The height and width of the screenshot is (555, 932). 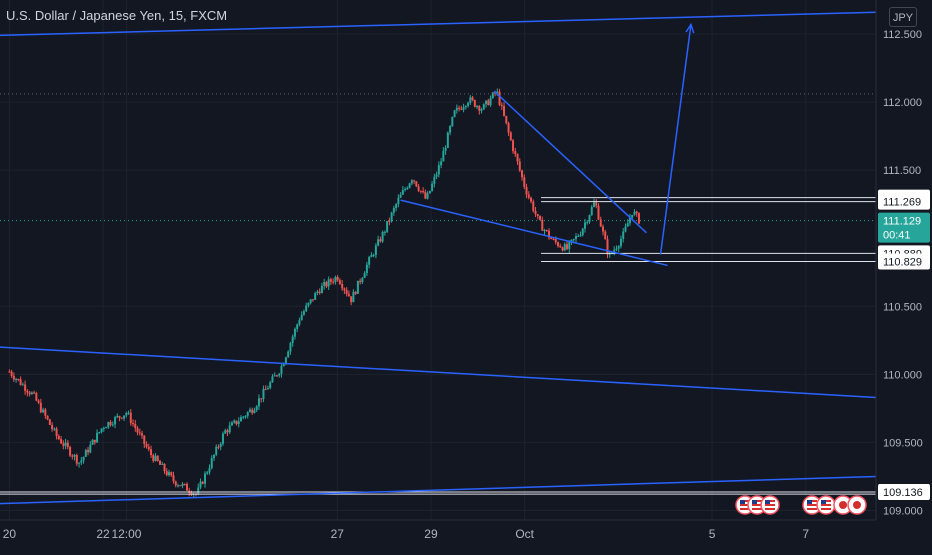 I want to click on price-level-label: 110.829, so click(x=902, y=262).